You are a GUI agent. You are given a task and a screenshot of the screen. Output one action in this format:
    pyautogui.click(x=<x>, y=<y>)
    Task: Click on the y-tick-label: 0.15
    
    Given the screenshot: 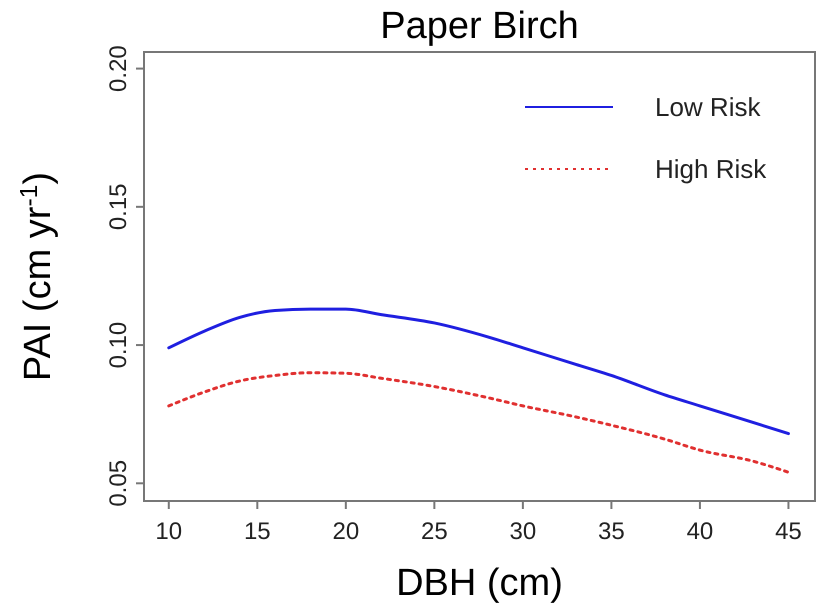 What is the action you would take?
    pyautogui.click(x=118, y=206)
    